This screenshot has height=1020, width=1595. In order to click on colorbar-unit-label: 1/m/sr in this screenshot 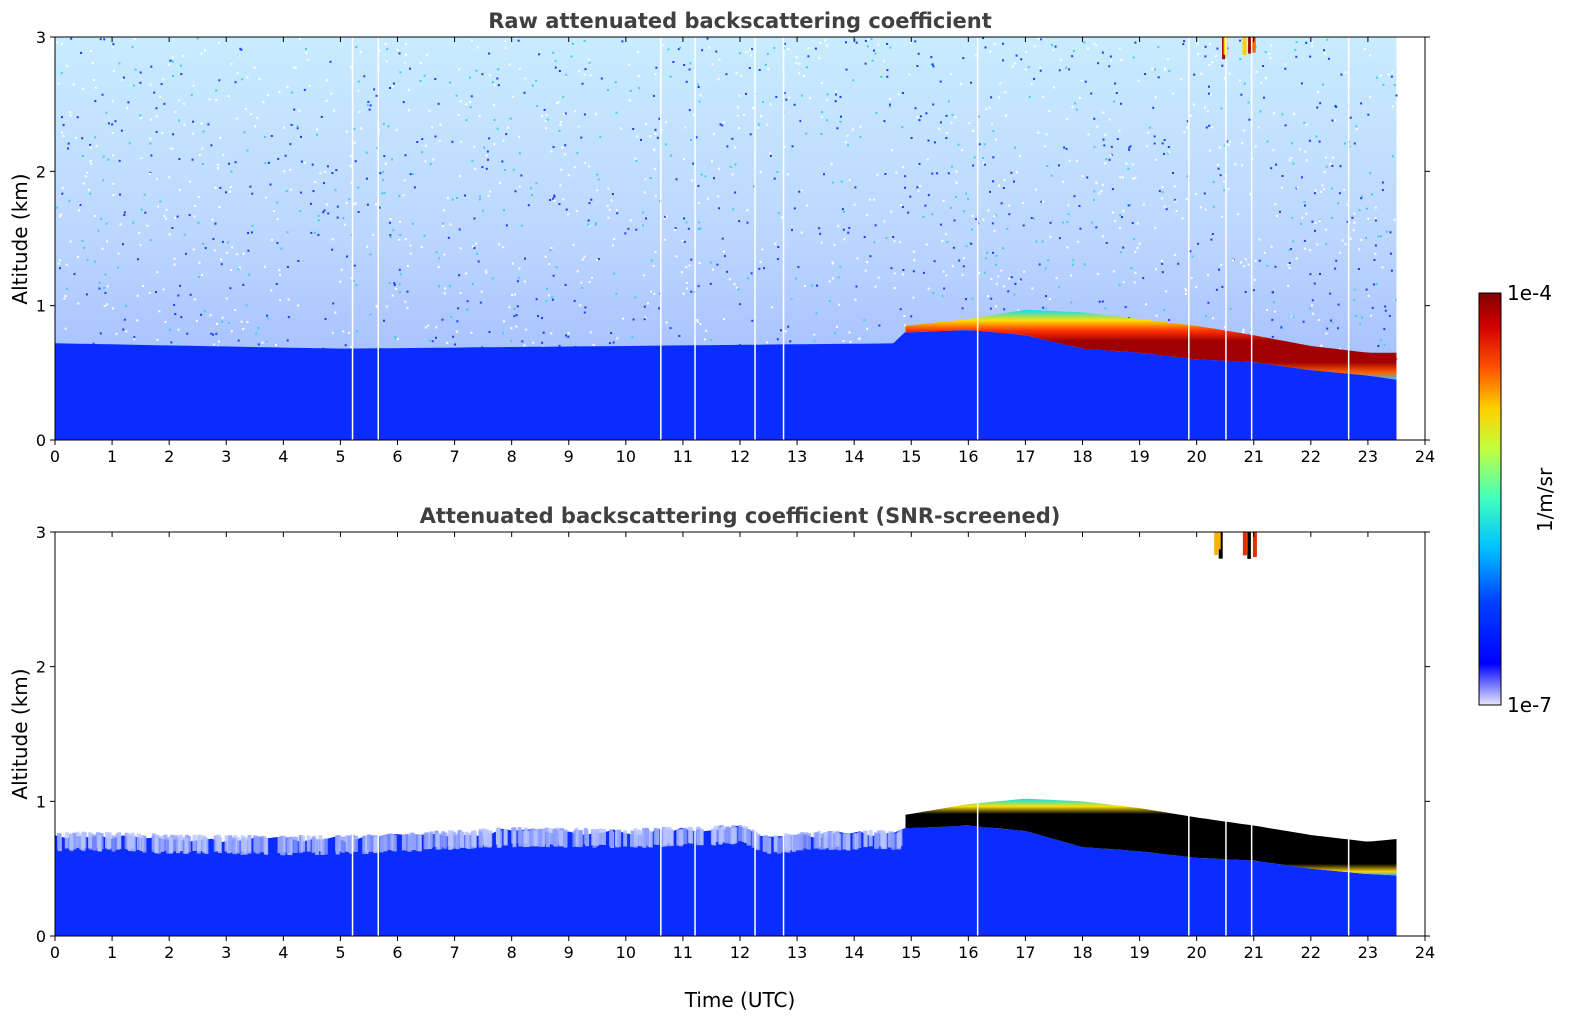, I will do `click(1545, 499)`.